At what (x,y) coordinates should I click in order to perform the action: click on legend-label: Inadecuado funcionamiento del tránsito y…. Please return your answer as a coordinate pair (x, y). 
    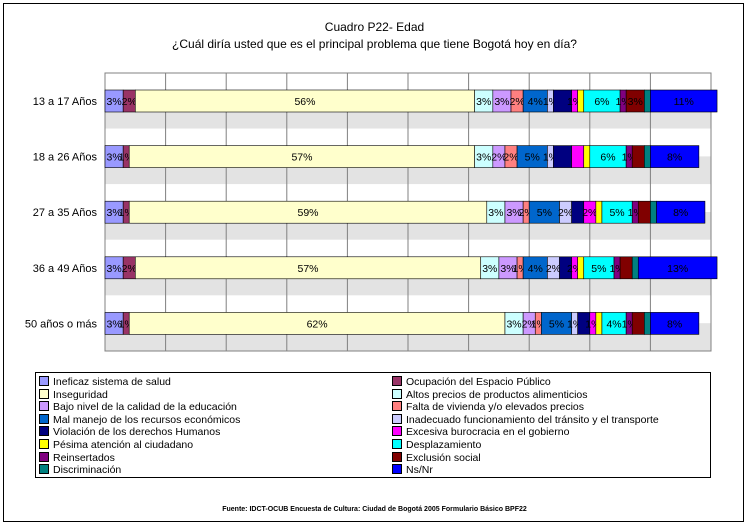
    Looking at the image, I should click on (532, 419).